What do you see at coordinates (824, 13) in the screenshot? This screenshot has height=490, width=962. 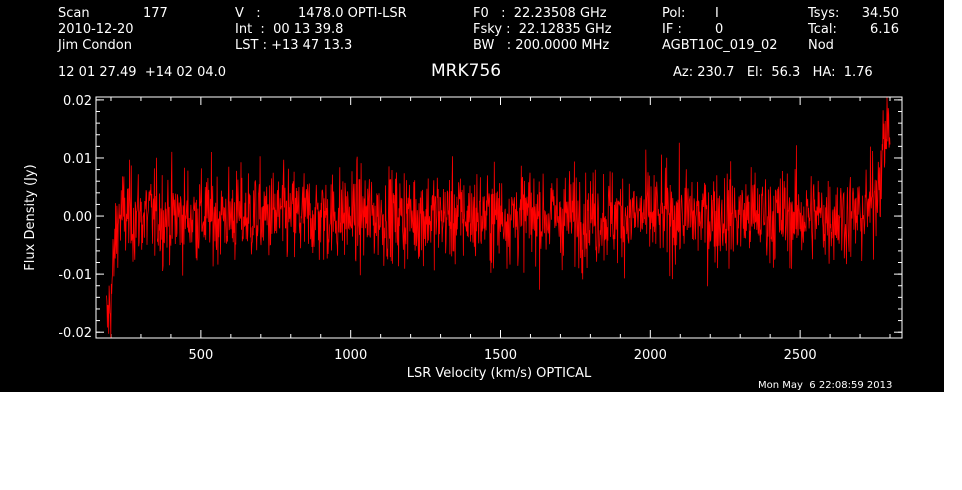 I see `tsys-label: Tsys:` at bounding box center [824, 13].